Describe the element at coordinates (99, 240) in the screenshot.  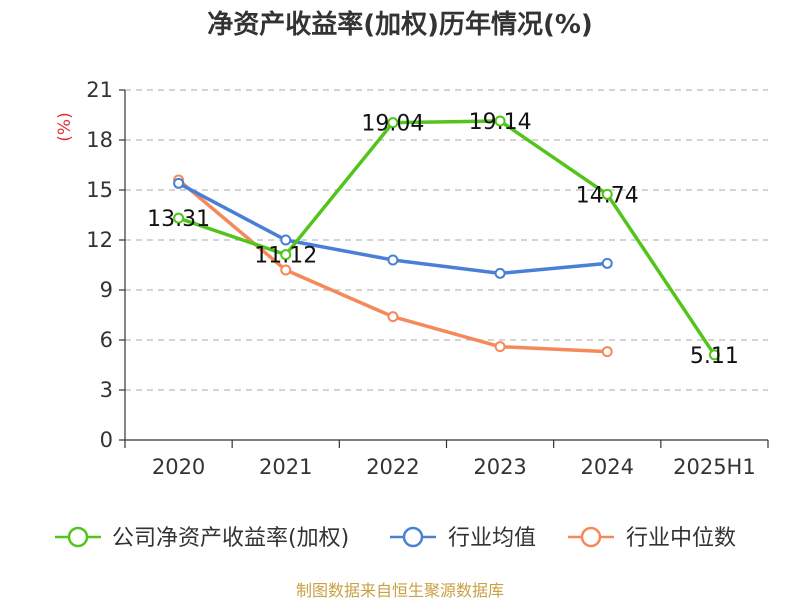
I see `y-tick-label: 12` at that location.